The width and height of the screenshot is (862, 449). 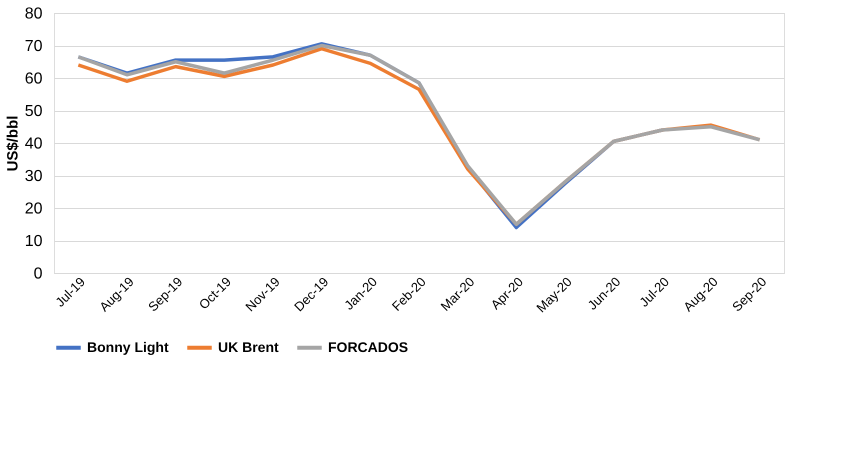 What do you see at coordinates (13, 144) in the screenshot?
I see `y-axis-title: US$/bbl` at bounding box center [13, 144].